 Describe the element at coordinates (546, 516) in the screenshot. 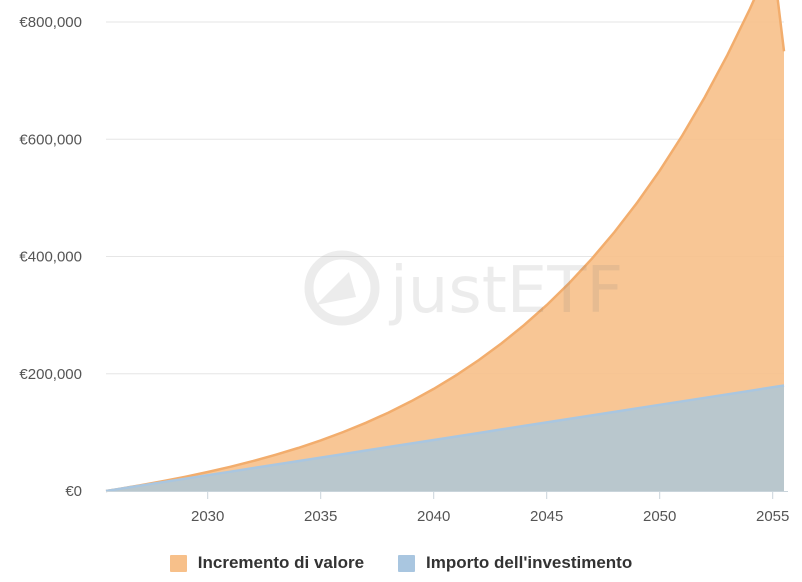

I see `x-tick-label: 2045` at that location.